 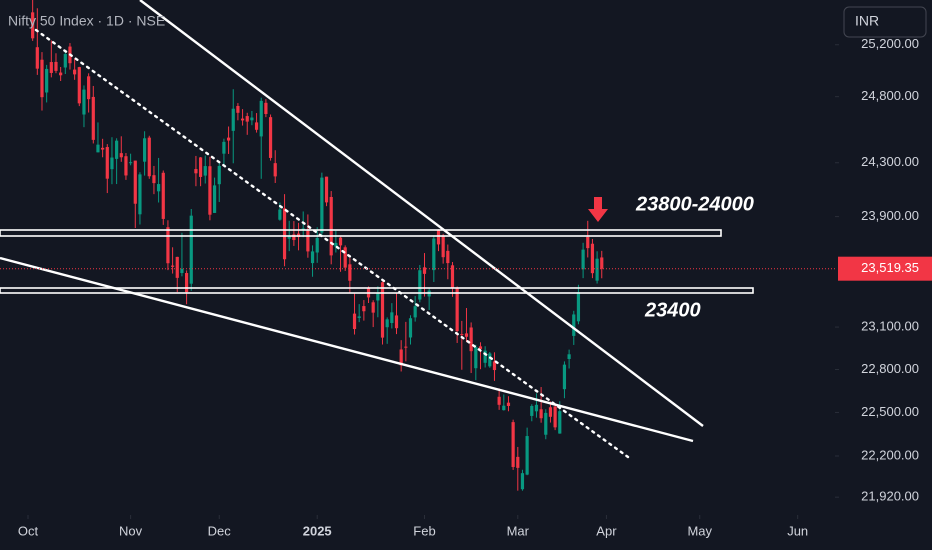 I want to click on currency-button, so click(x=885, y=22).